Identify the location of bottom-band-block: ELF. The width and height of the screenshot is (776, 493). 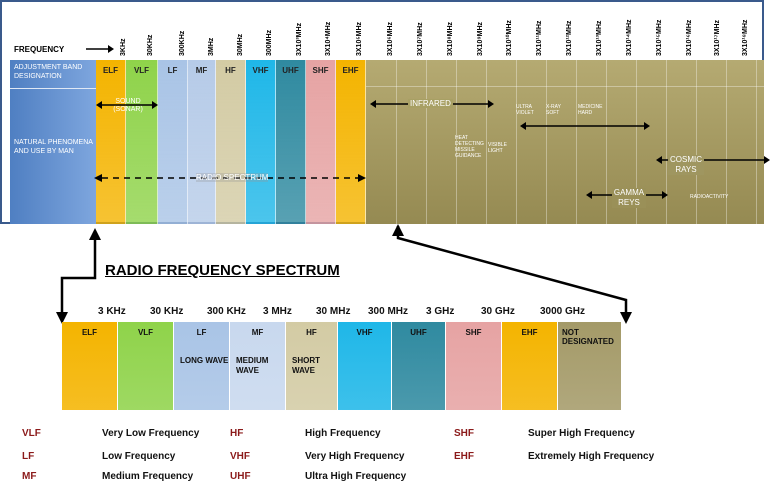
(90, 366).